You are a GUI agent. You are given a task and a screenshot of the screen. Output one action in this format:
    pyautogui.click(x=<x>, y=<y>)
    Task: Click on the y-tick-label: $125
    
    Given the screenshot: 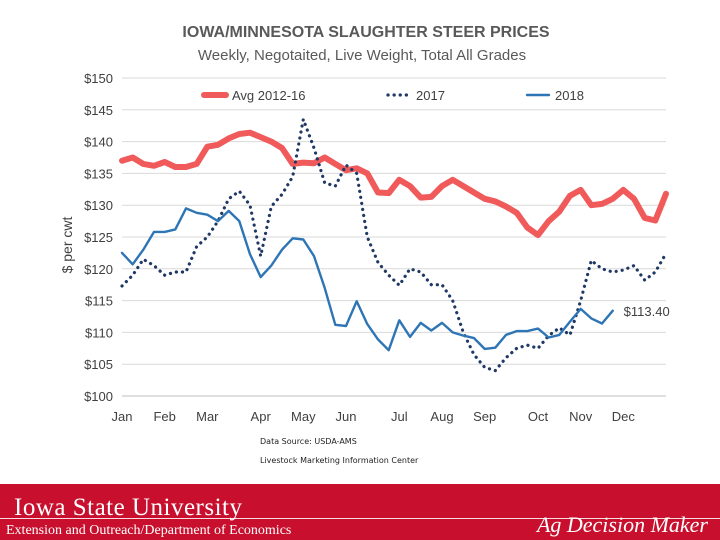 What is the action you would take?
    pyautogui.click(x=98, y=237)
    